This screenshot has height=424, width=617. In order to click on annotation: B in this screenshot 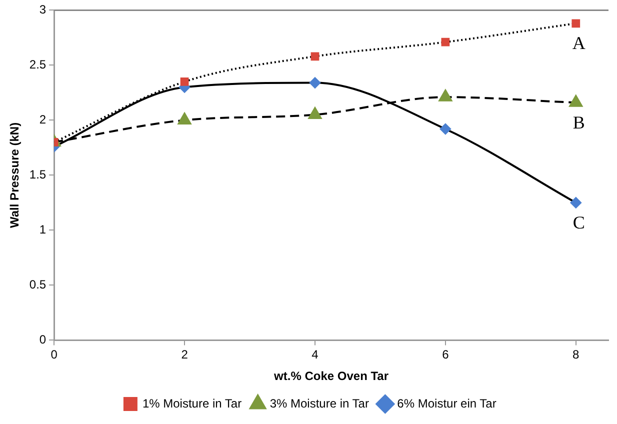, I will do `click(578, 122)`.